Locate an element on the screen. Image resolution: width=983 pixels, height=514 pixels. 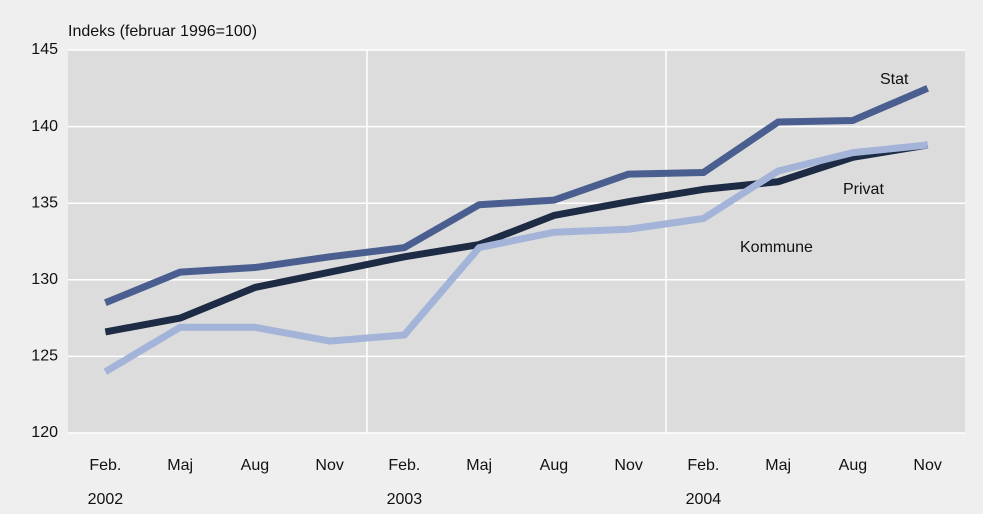
y-tick-label: 135 is located at coordinates (44, 202).